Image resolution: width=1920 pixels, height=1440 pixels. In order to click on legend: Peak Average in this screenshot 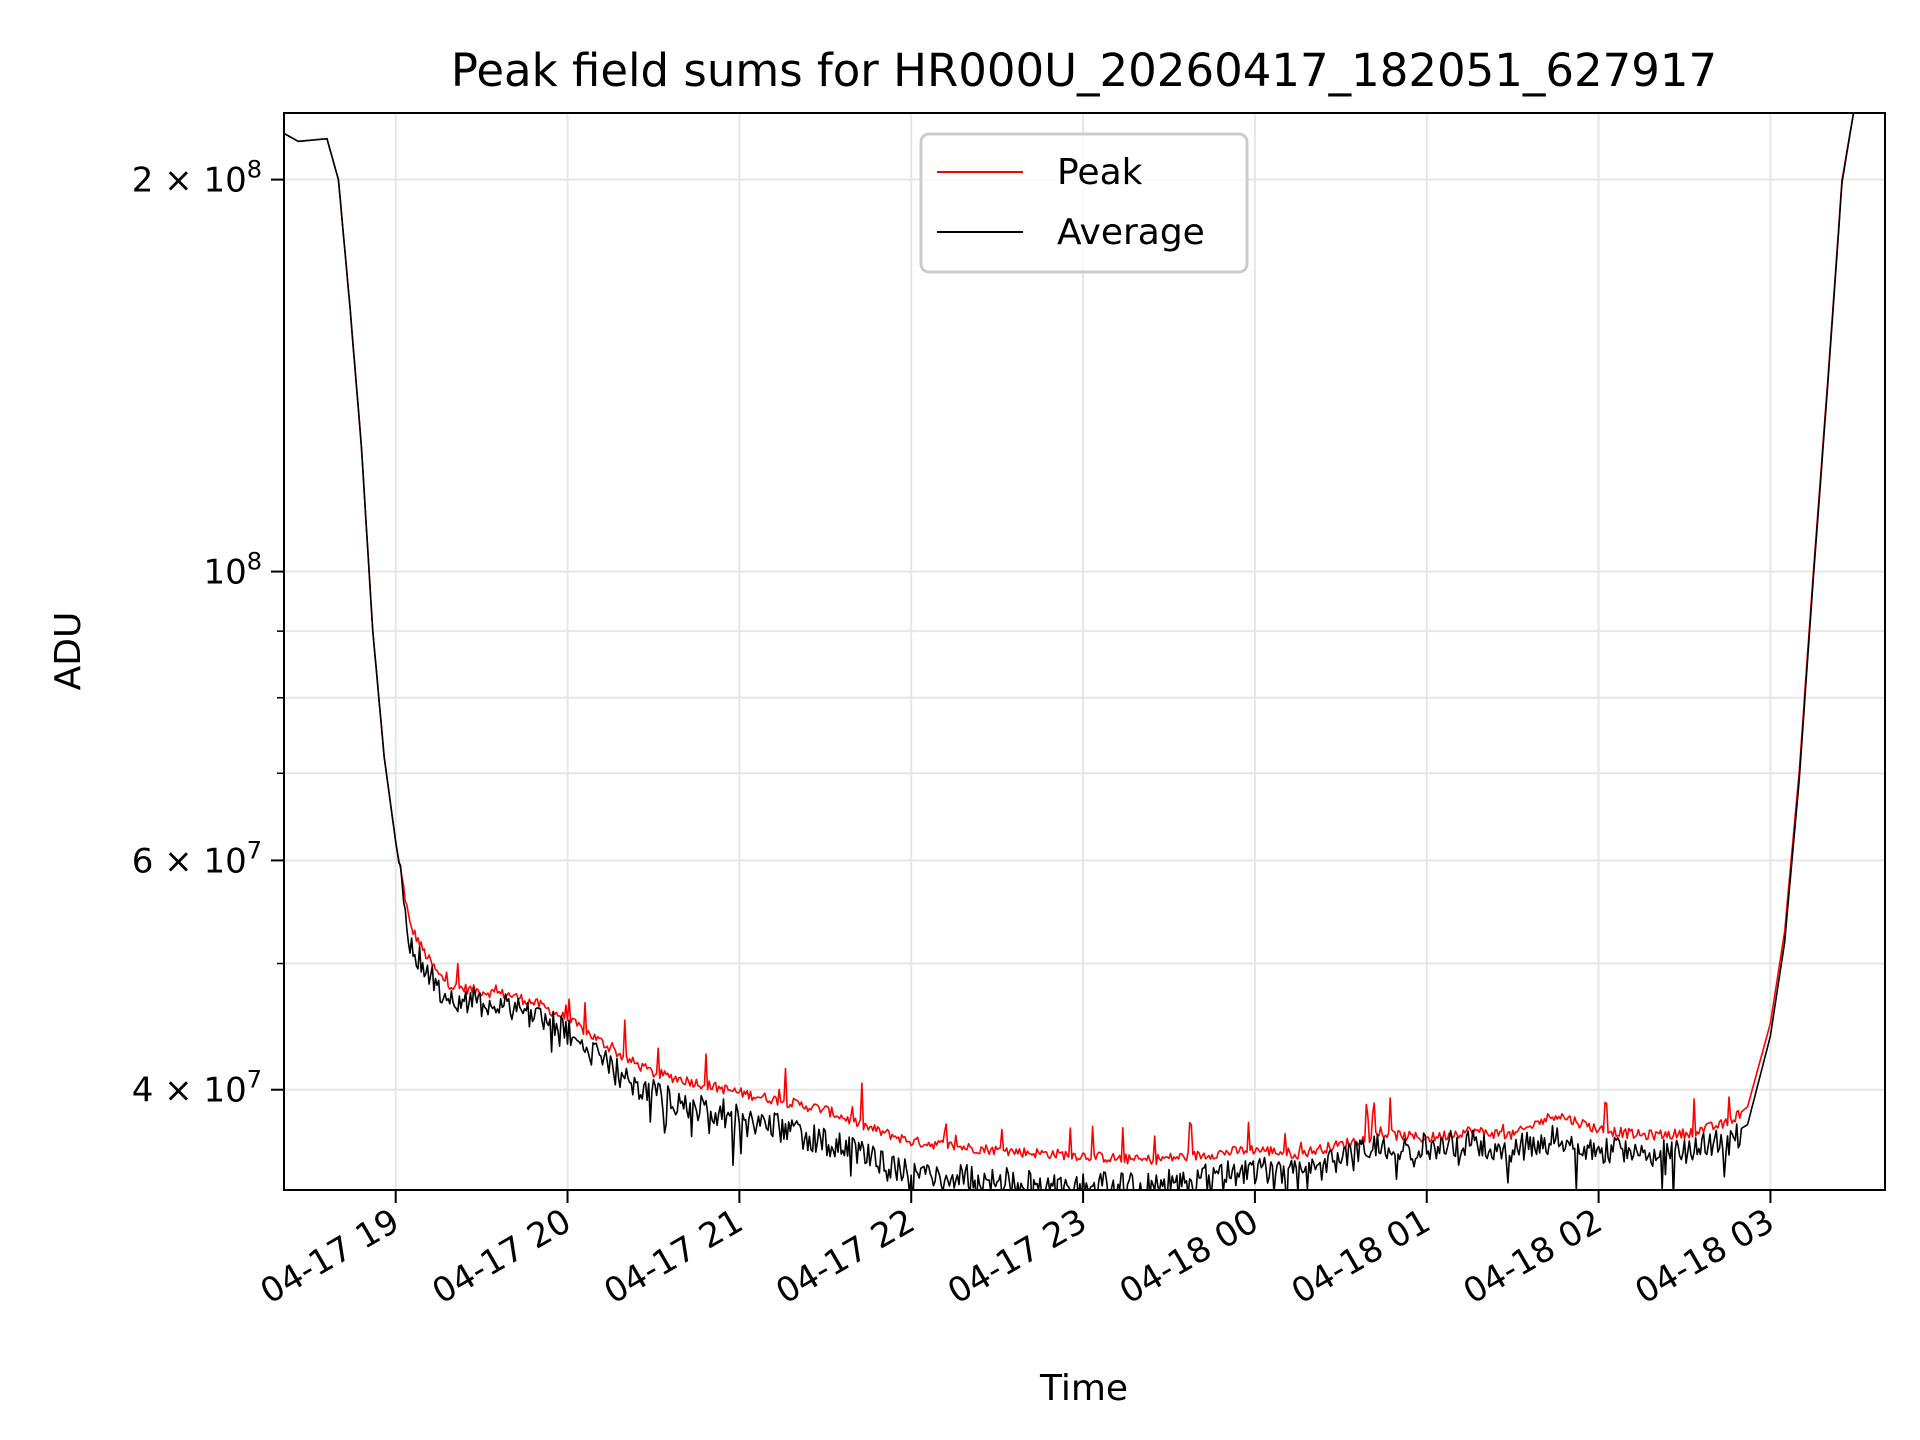, I will do `click(1084, 203)`.